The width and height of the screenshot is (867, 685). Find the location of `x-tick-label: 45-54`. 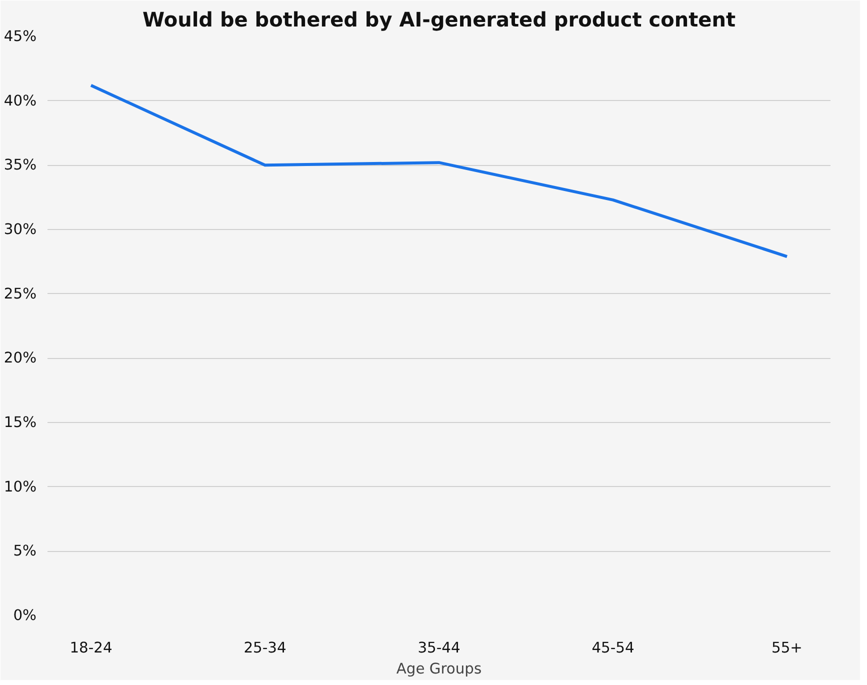

x-tick-label: 45-54 is located at coordinates (613, 648).